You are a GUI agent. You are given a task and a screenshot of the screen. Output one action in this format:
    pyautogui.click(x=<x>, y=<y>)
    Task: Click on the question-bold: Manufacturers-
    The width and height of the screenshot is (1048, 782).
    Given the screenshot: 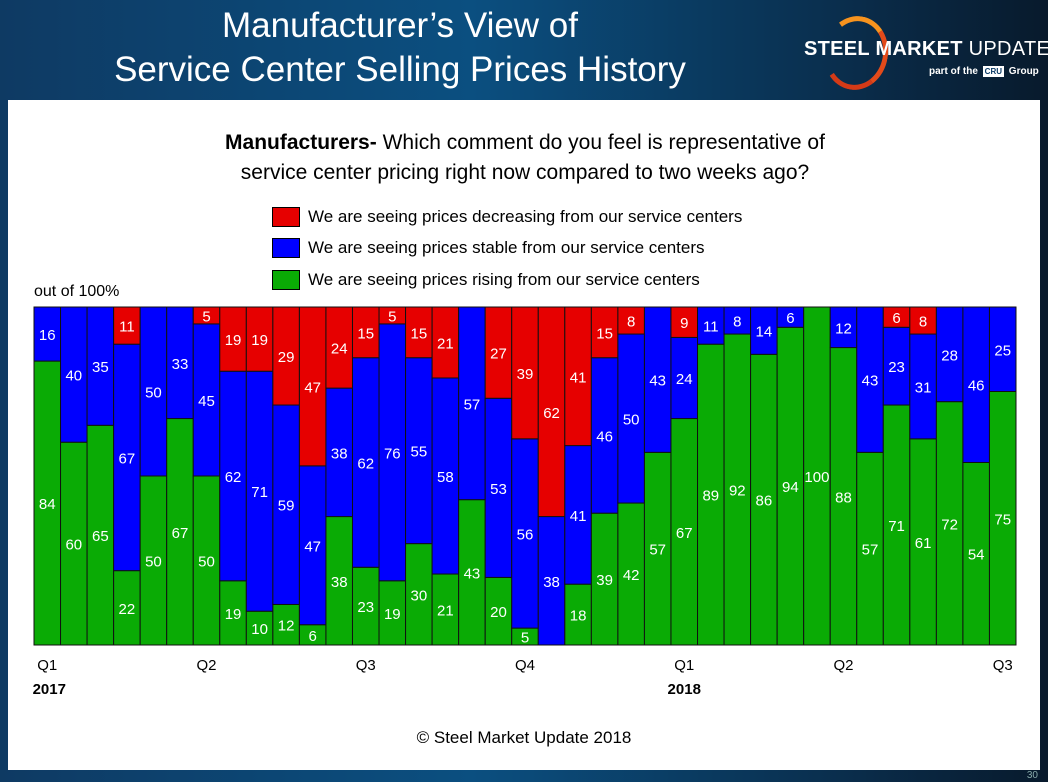 What is the action you would take?
    pyautogui.click(x=301, y=142)
    